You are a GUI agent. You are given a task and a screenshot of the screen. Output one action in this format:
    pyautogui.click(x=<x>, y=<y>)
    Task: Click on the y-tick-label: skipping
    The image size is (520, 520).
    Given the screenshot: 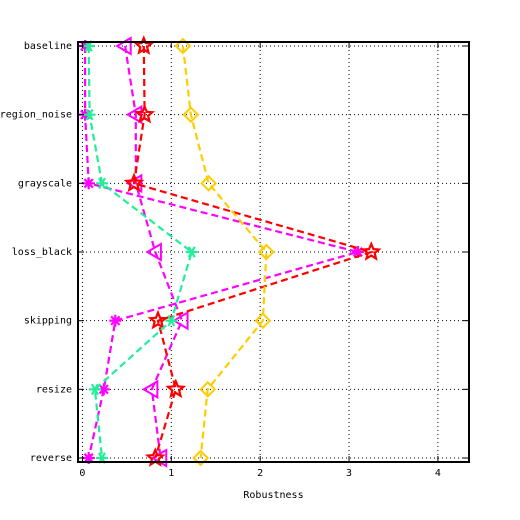 What is the action you would take?
    pyautogui.click(x=48, y=321)
    